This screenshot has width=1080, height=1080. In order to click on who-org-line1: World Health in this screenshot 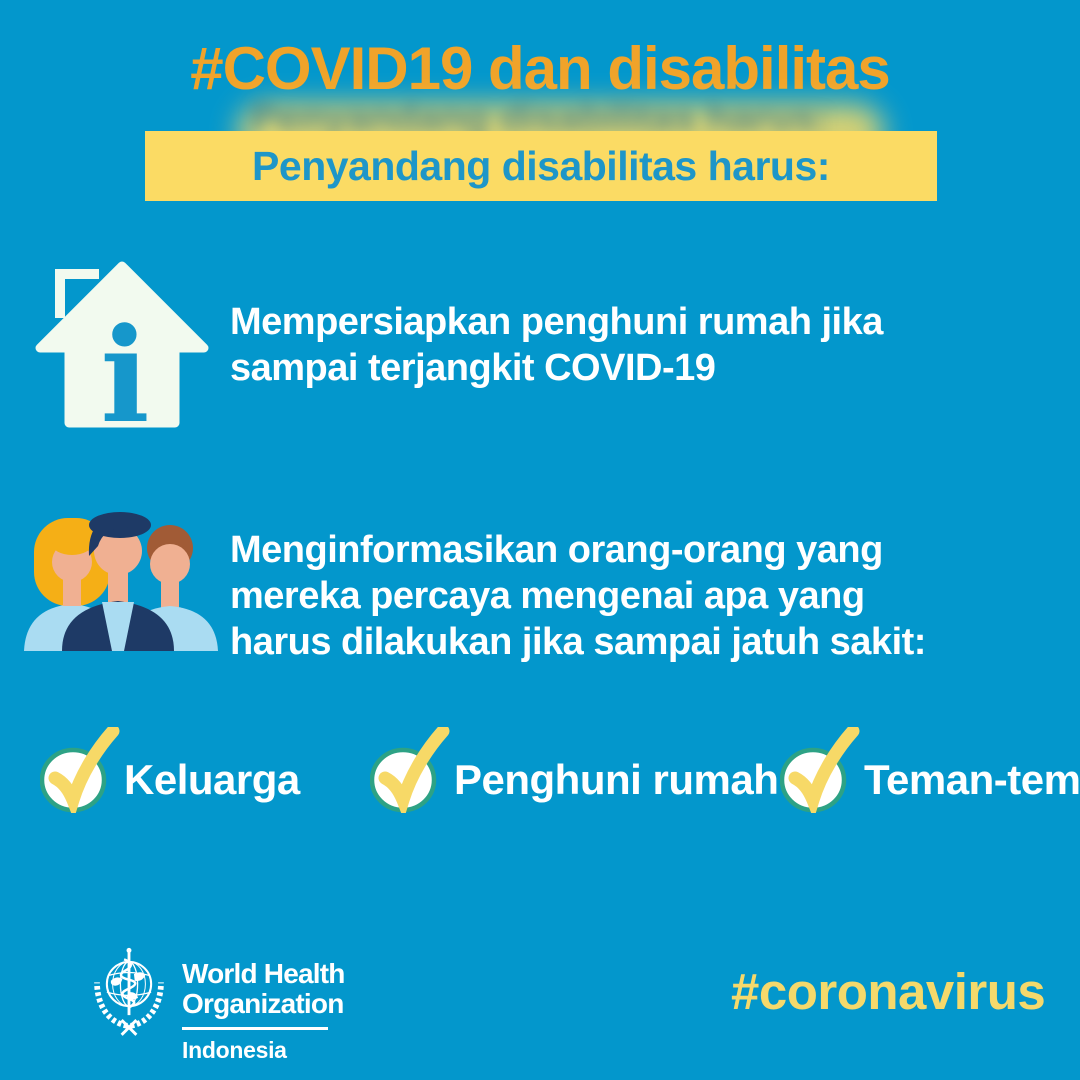, I will do `click(263, 973)`.